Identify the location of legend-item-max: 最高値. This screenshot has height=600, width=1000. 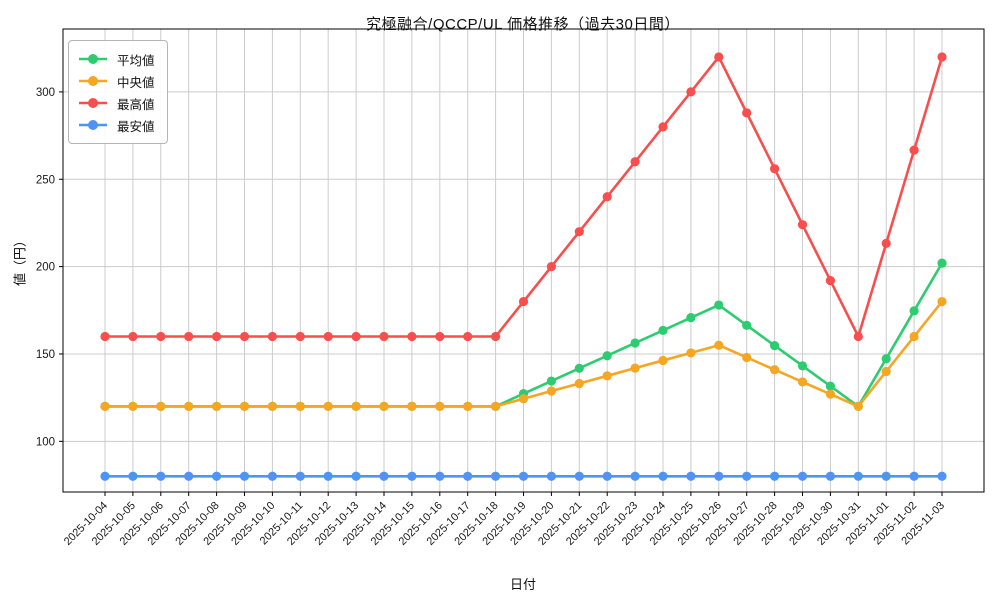
(116, 103).